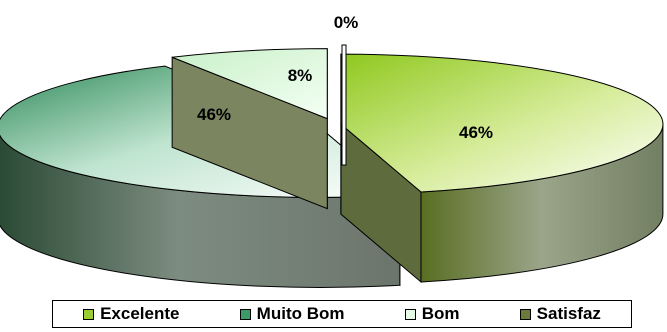 The image size is (667, 332). What do you see at coordinates (300, 313) in the screenshot?
I see `legend-label-muito-bom: Muito Bom` at bounding box center [300, 313].